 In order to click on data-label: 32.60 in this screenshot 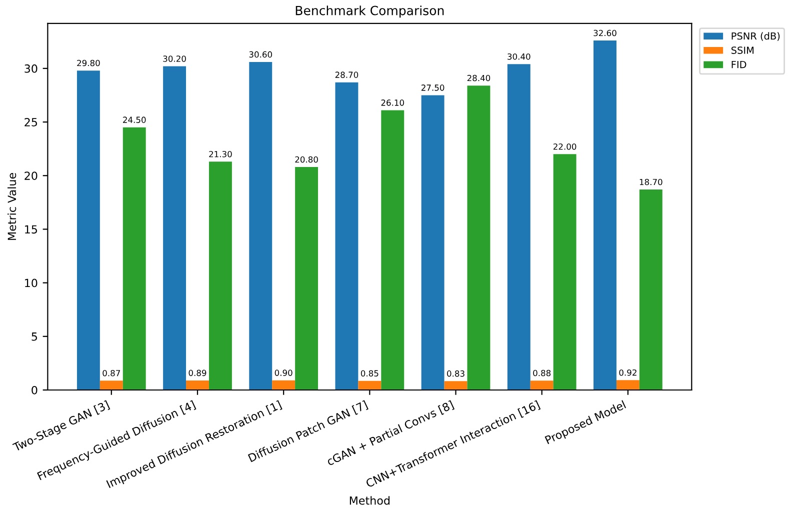, I will do `click(605, 33)`.